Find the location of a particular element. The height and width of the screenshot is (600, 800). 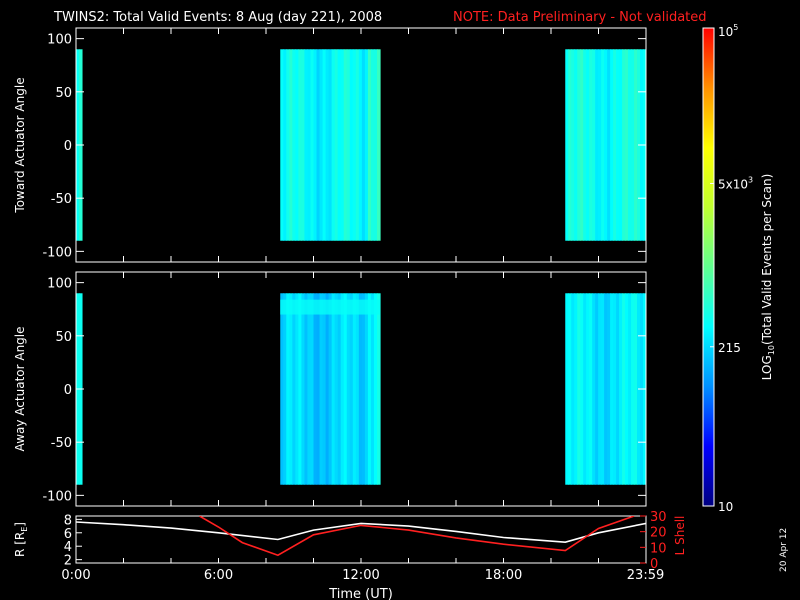

right-tick-label: 0 is located at coordinates (654, 564).